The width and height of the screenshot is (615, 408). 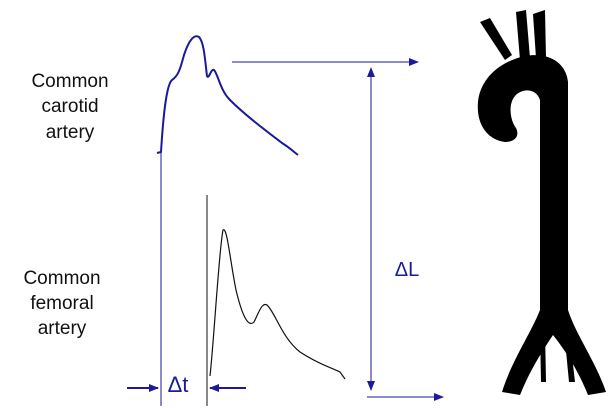 What do you see at coordinates (62, 328) in the screenshot?
I see `femoral-label: artery` at bounding box center [62, 328].